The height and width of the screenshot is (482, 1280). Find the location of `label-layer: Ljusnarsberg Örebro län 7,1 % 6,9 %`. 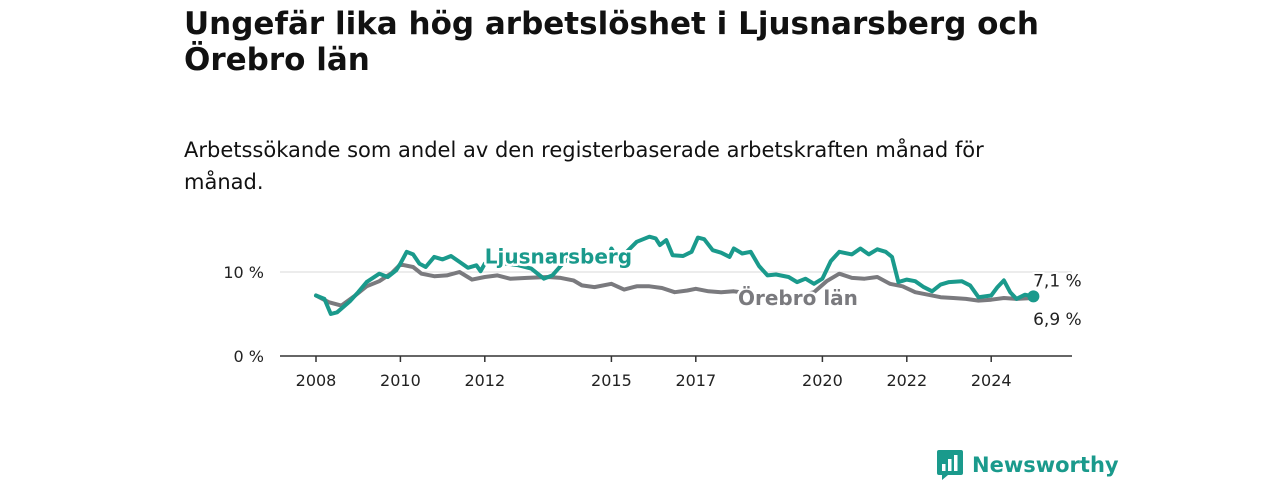

label-layer: Ljusnarsberg Örebro län 7,1 % 6,9 % is located at coordinates (782, 287).